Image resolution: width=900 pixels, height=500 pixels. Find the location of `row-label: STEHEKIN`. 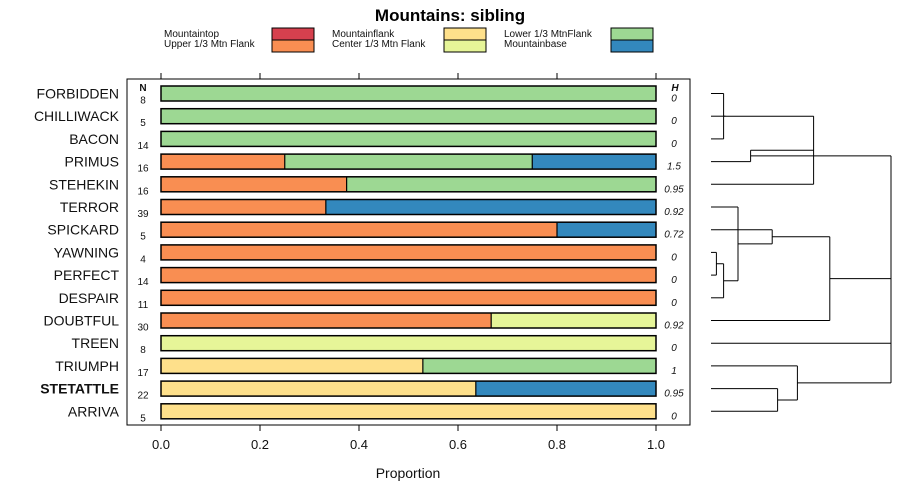

row-label: STEHEKIN is located at coordinates (84, 184).